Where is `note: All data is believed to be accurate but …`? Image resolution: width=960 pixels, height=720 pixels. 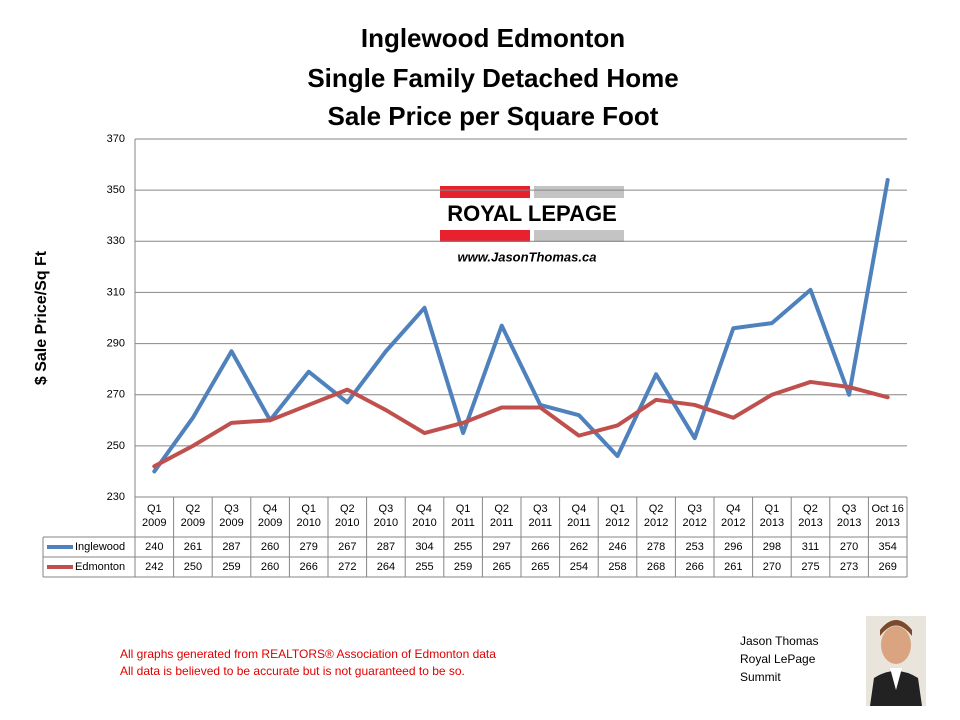
note: All data is believed to be accurate but … is located at coordinates (292, 671).